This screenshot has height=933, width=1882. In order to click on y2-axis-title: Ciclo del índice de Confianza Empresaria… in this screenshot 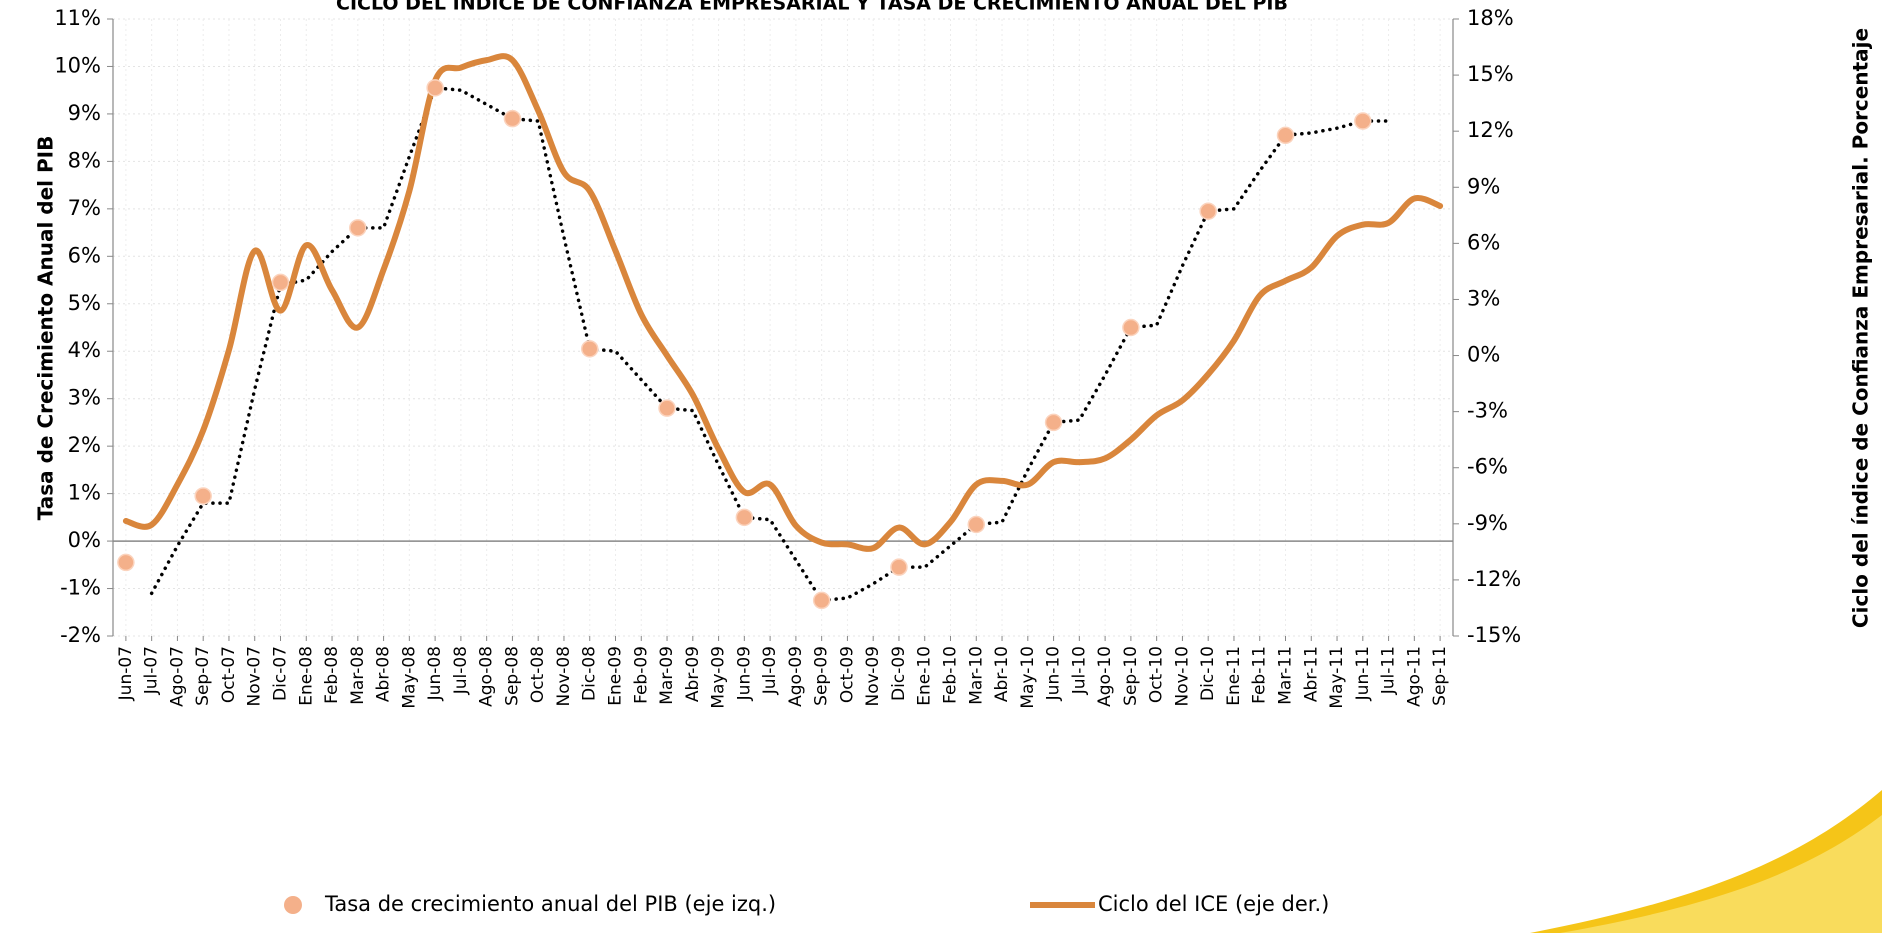, I will do `click(1861, 328)`.